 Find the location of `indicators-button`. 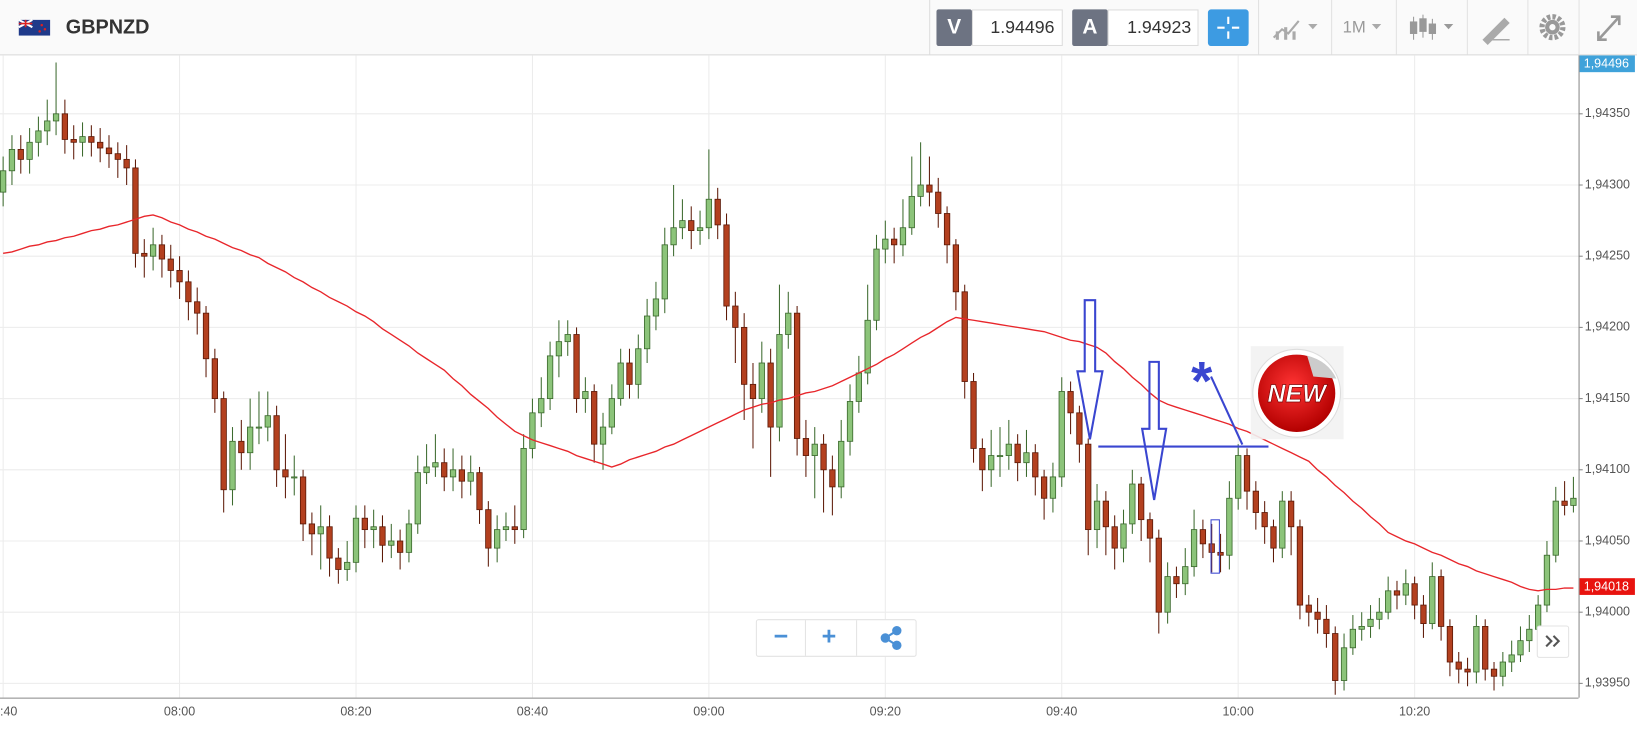

indicators-button is located at coordinates (1295, 30).